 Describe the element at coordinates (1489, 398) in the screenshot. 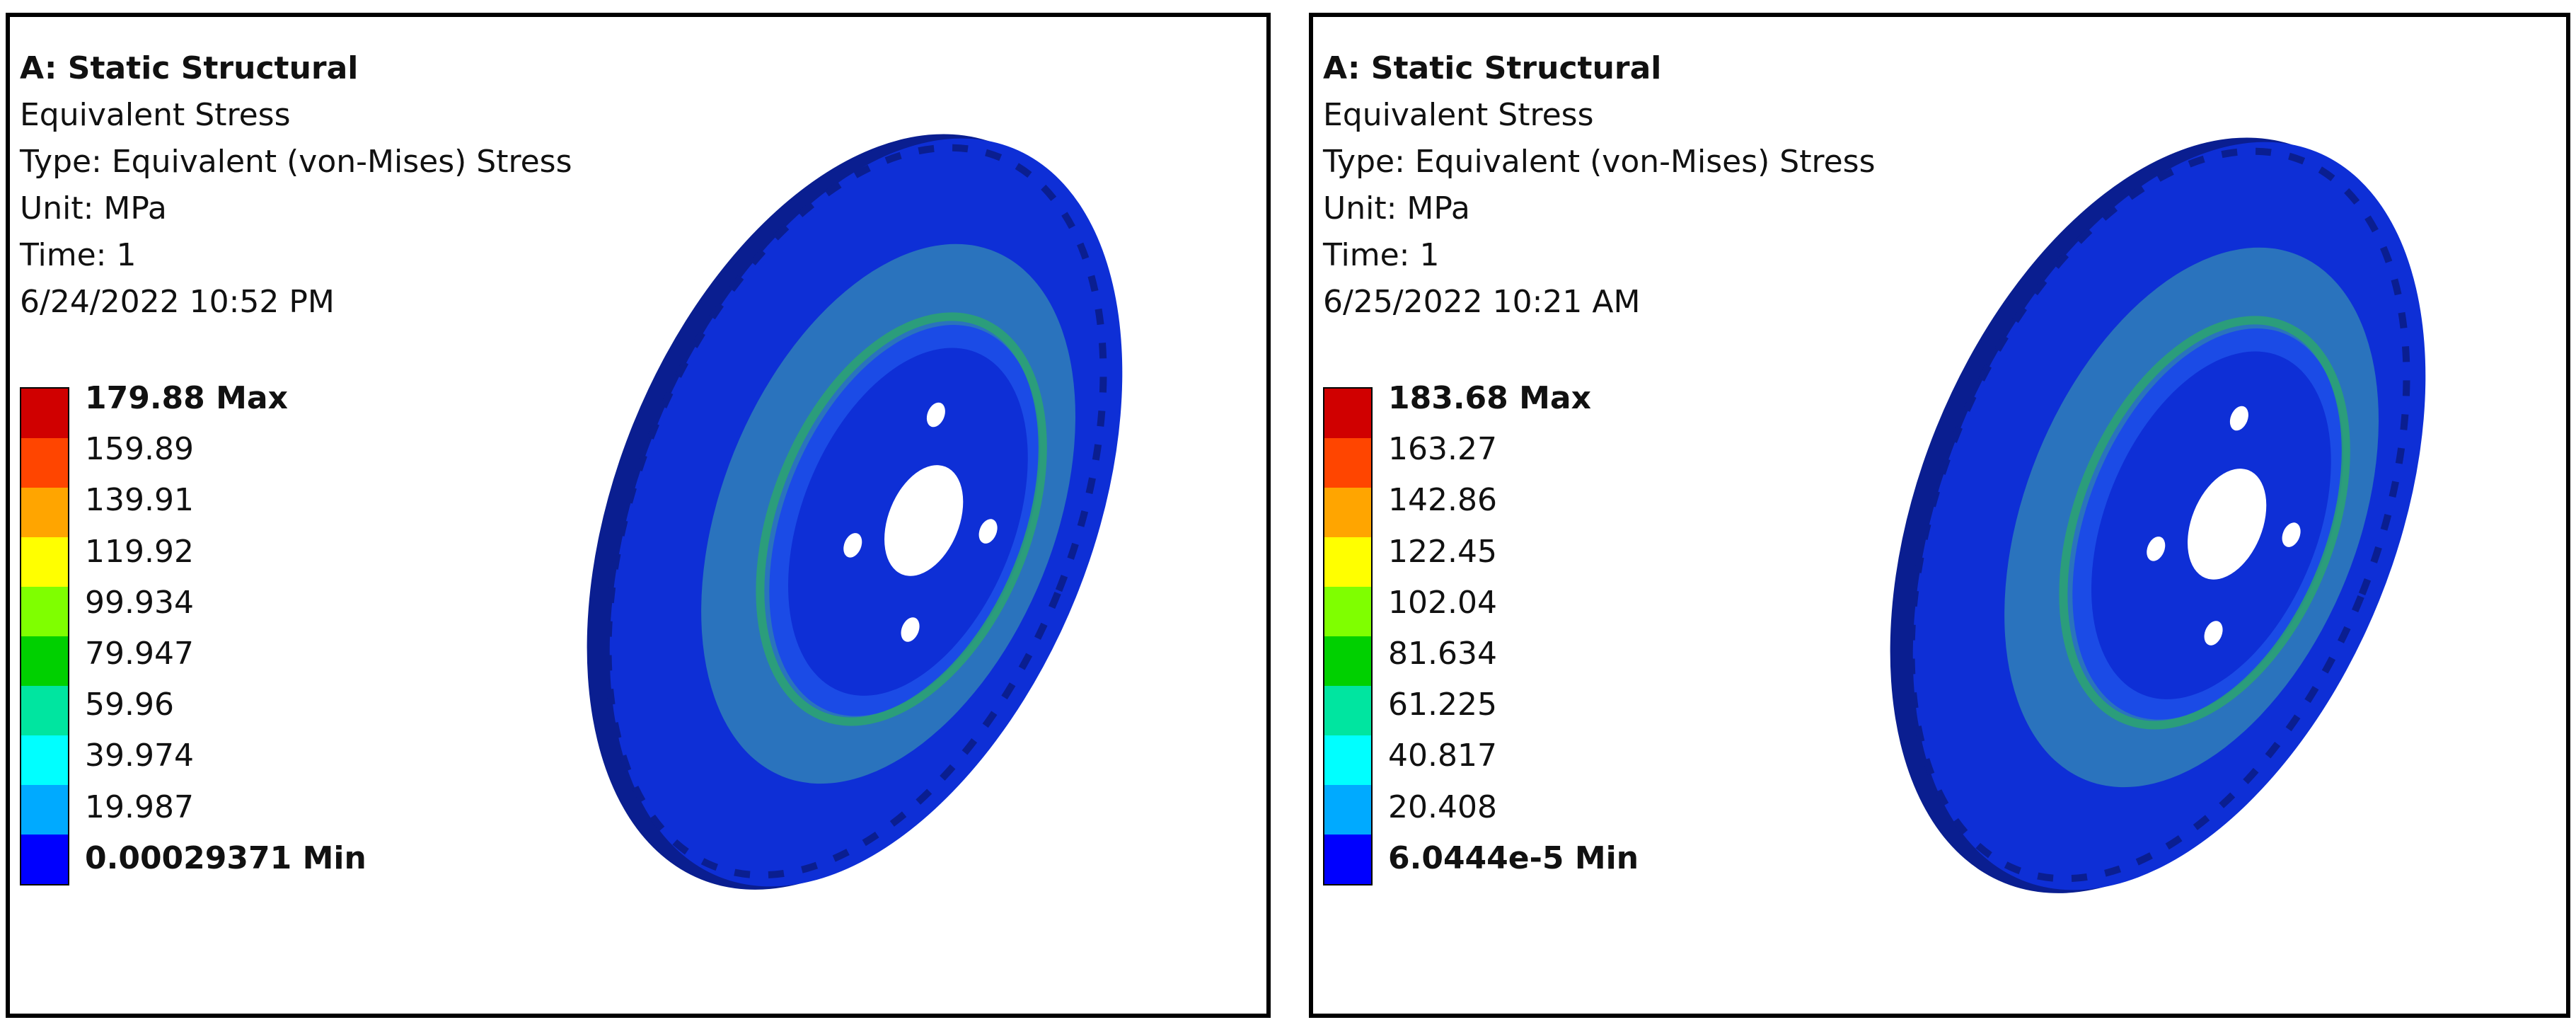

I see `legend-max-label: 183.68 Max` at that location.